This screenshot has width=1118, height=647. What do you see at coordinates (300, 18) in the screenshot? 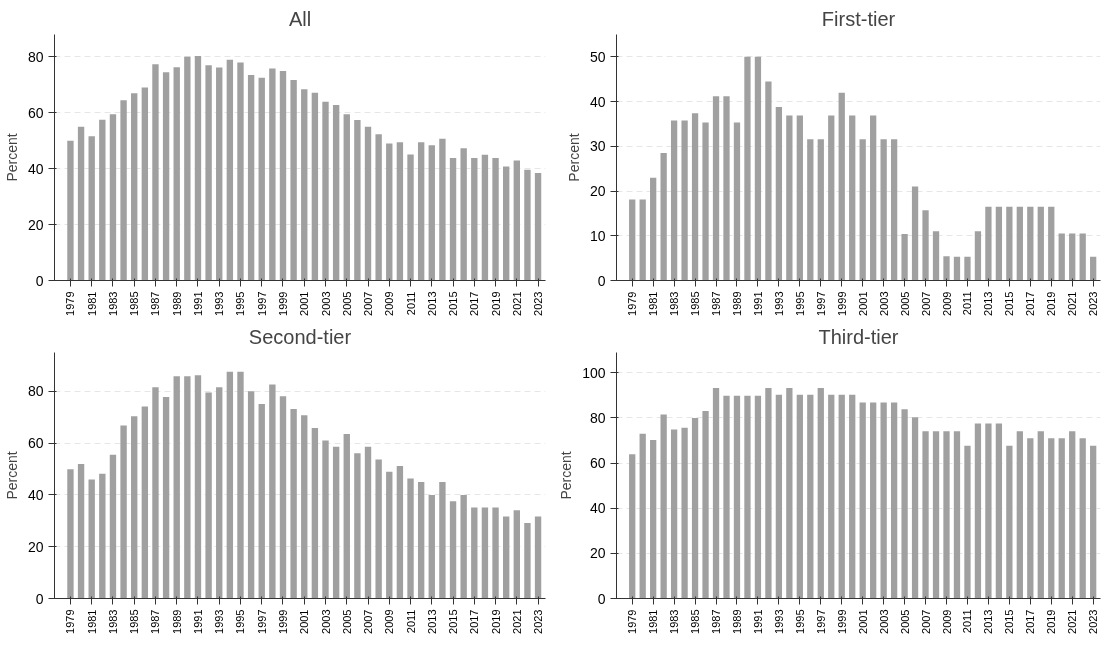
I see `chart-title: All` at bounding box center [300, 18].